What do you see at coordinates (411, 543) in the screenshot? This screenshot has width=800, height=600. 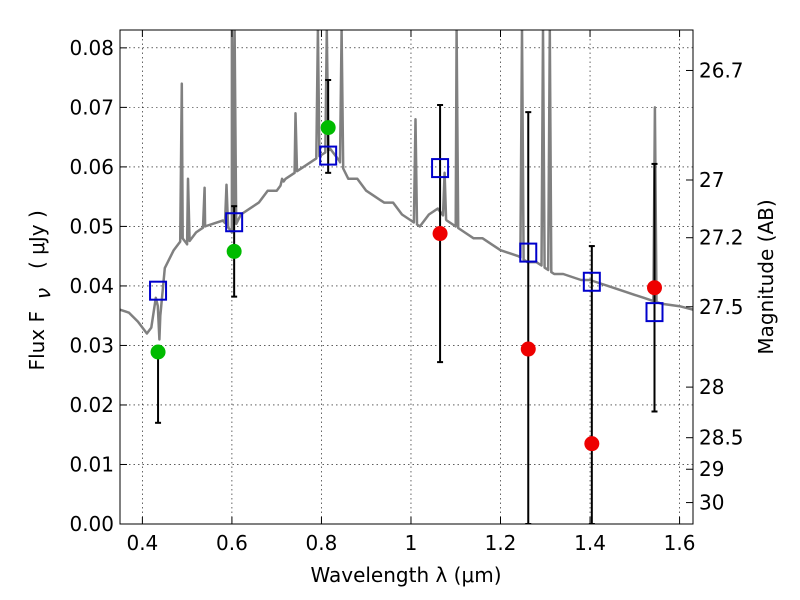 I see `x-tick-label: 1` at bounding box center [411, 543].